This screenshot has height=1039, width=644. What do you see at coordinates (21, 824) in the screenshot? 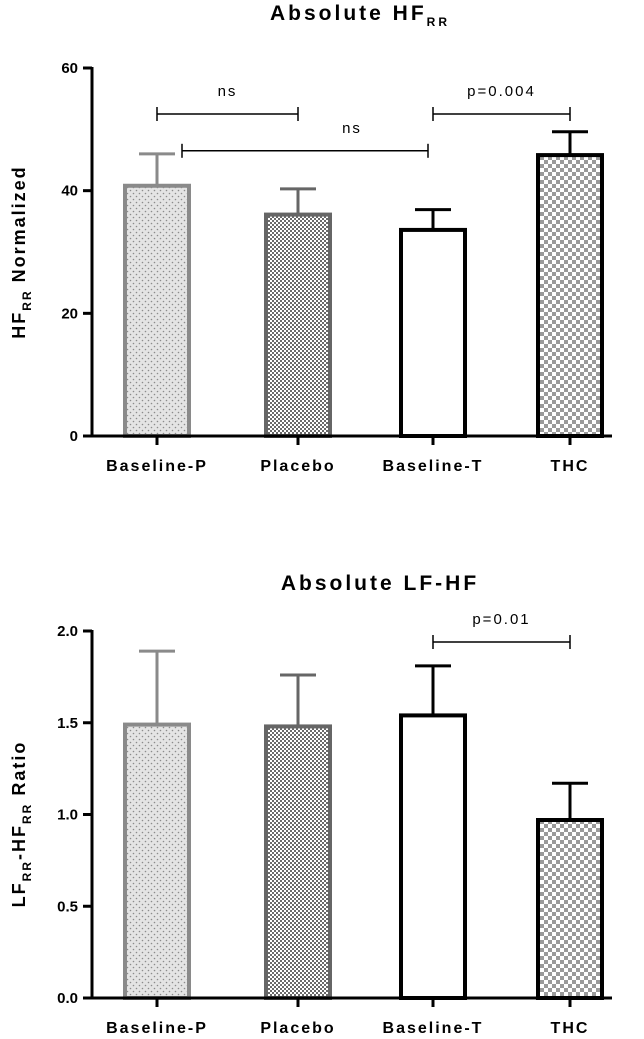
I see `chart-lfhf-ylabel: LFRR-HFRR Ratio` at bounding box center [21, 824].